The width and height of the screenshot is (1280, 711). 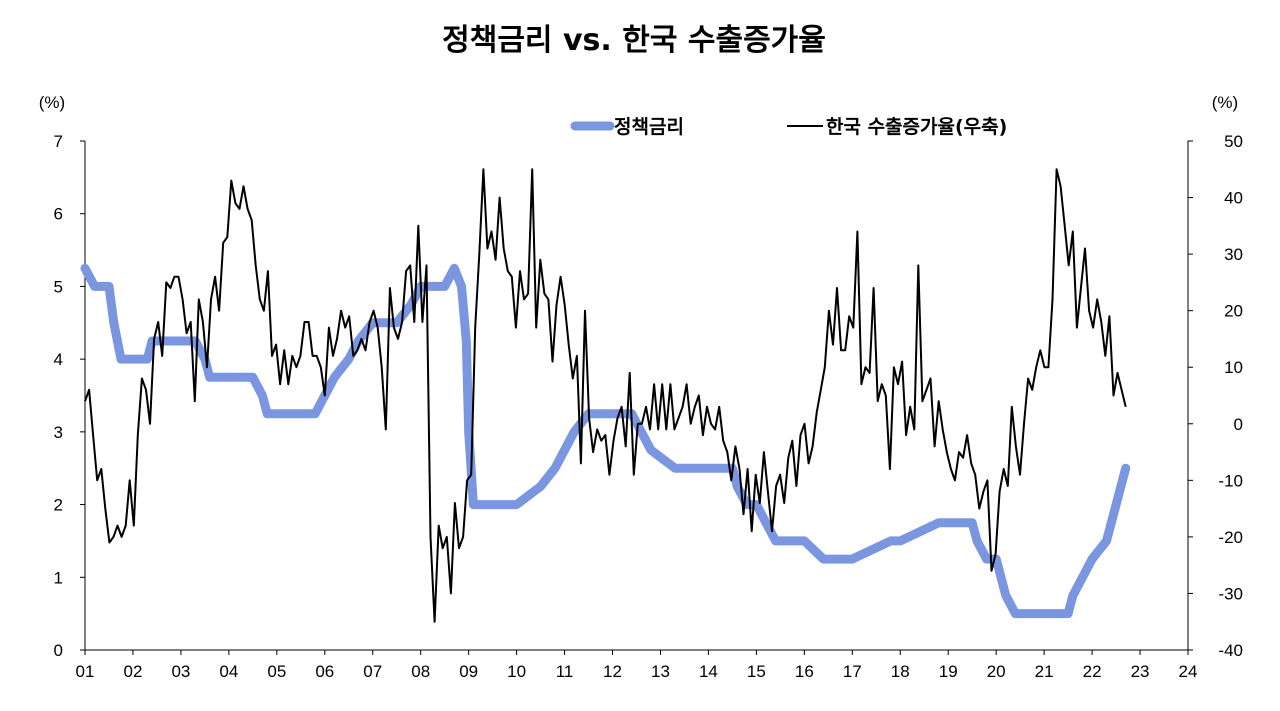 What do you see at coordinates (708, 671) in the screenshot?
I see `x-tick-label: 14` at bounding box center [708, 671].